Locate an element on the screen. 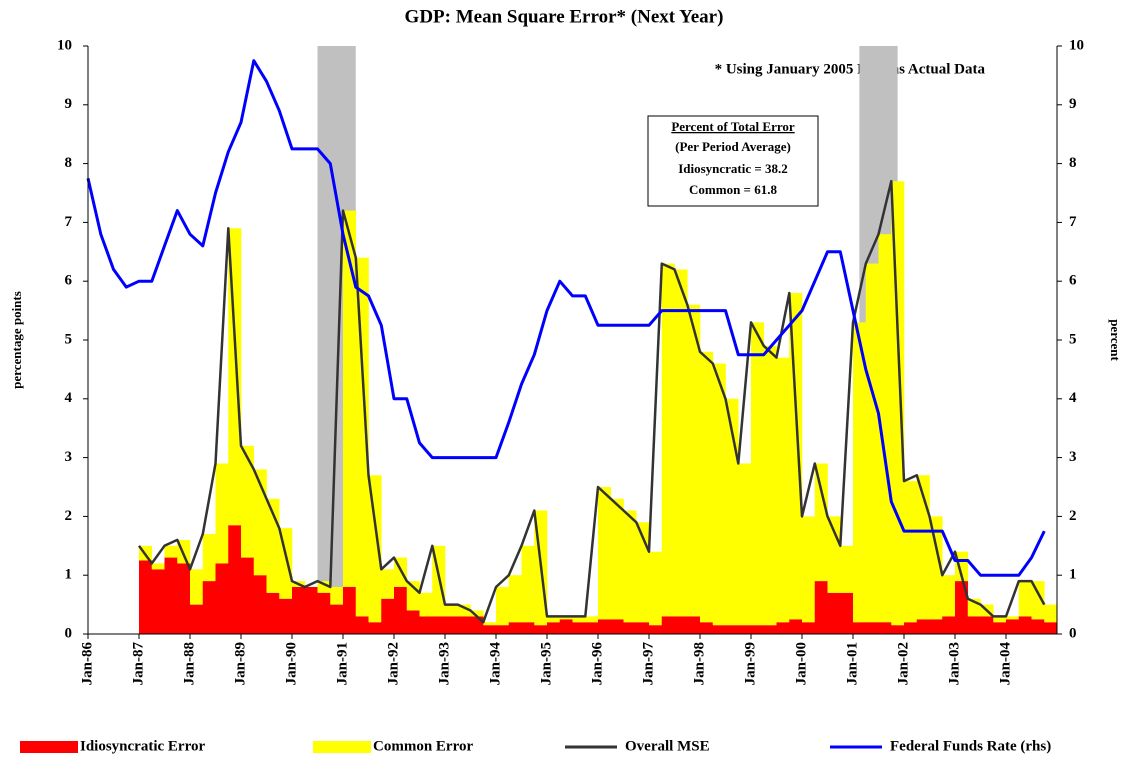 This screenshot has width=1129, height=761. y2-tick-label: 1 is located at coordinates (1073, 575).